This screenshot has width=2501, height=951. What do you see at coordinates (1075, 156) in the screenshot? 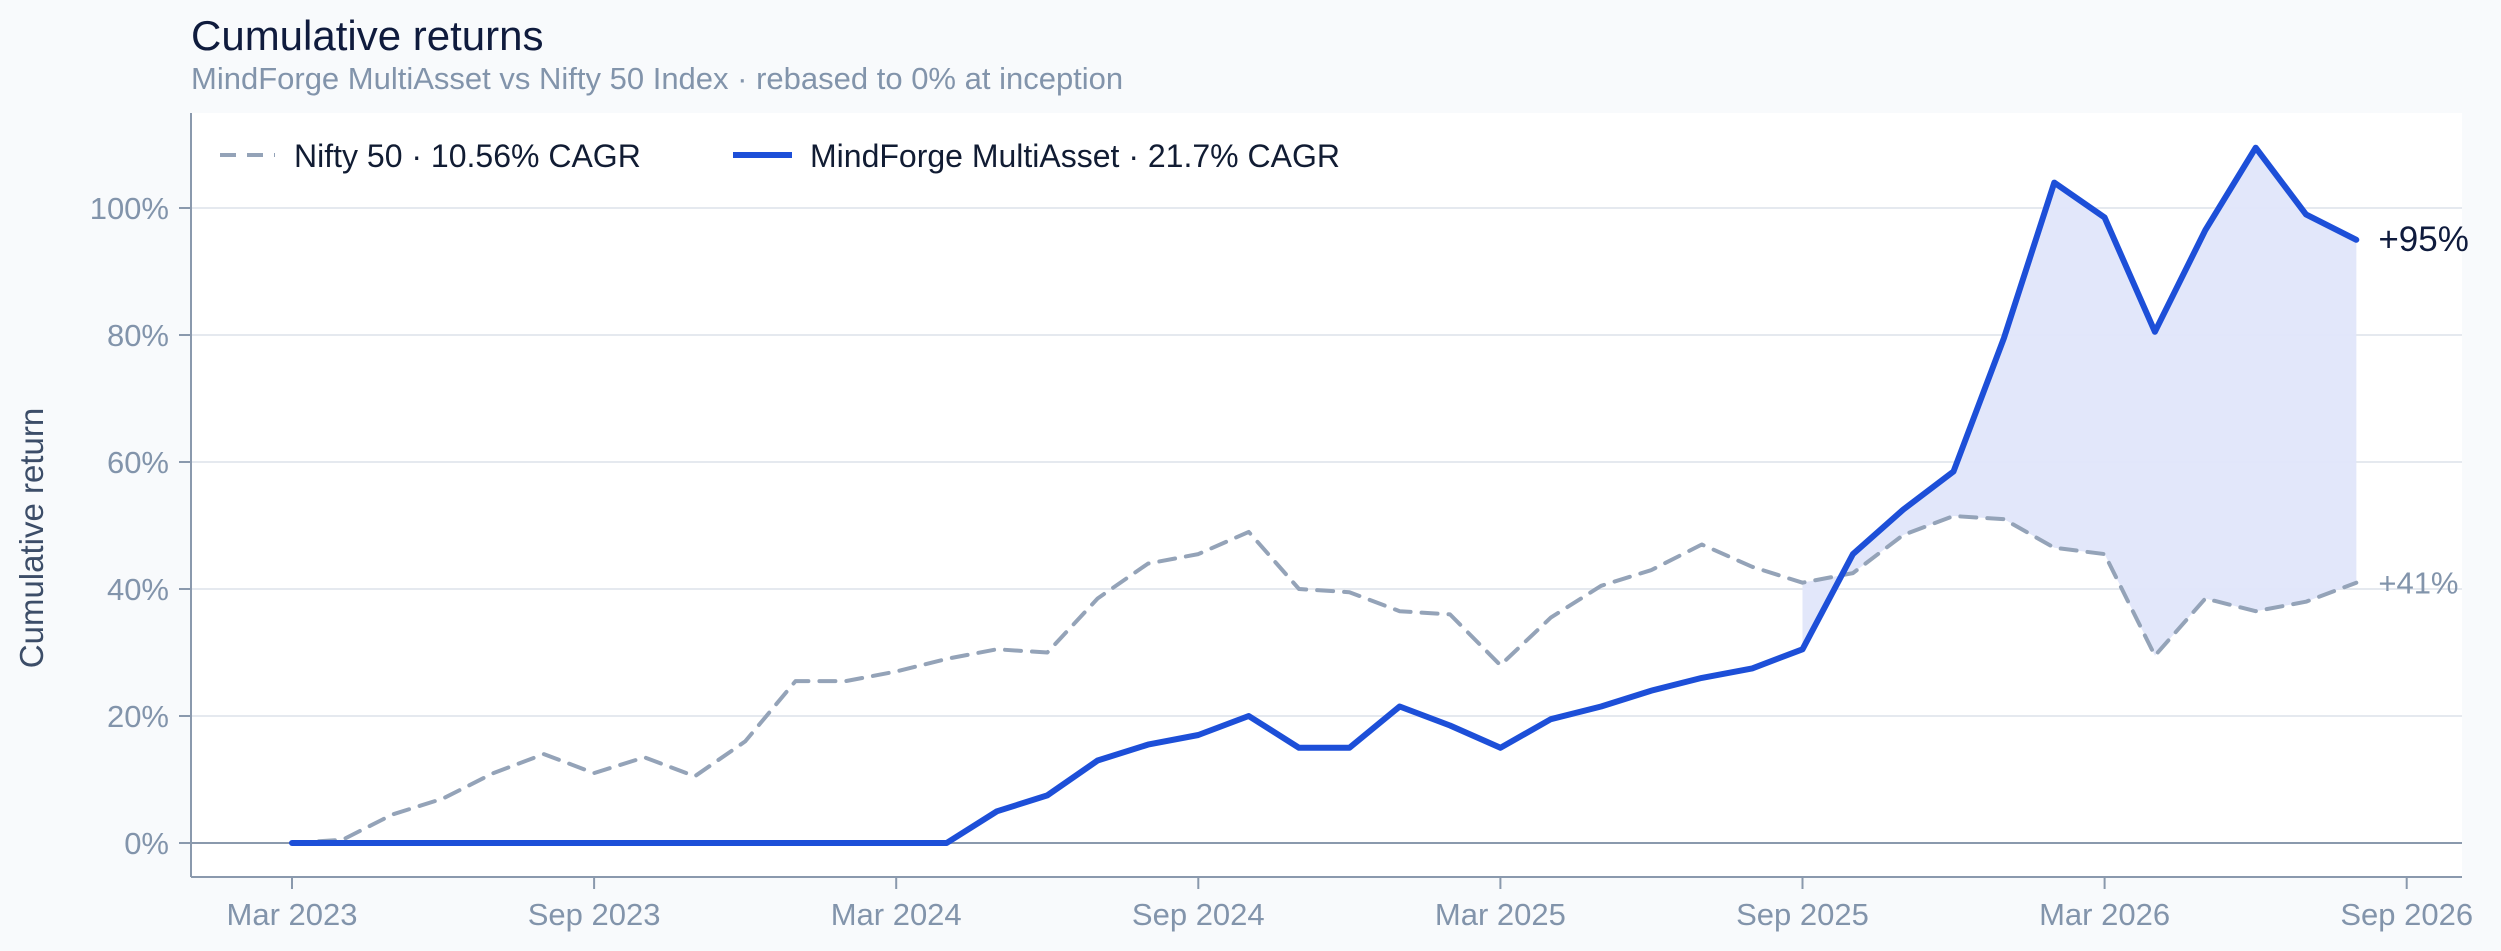
I see `legend-label-mindforge: MindForge MultiAsset · 21.7% CAGR` at bounding box center [1075, 156].